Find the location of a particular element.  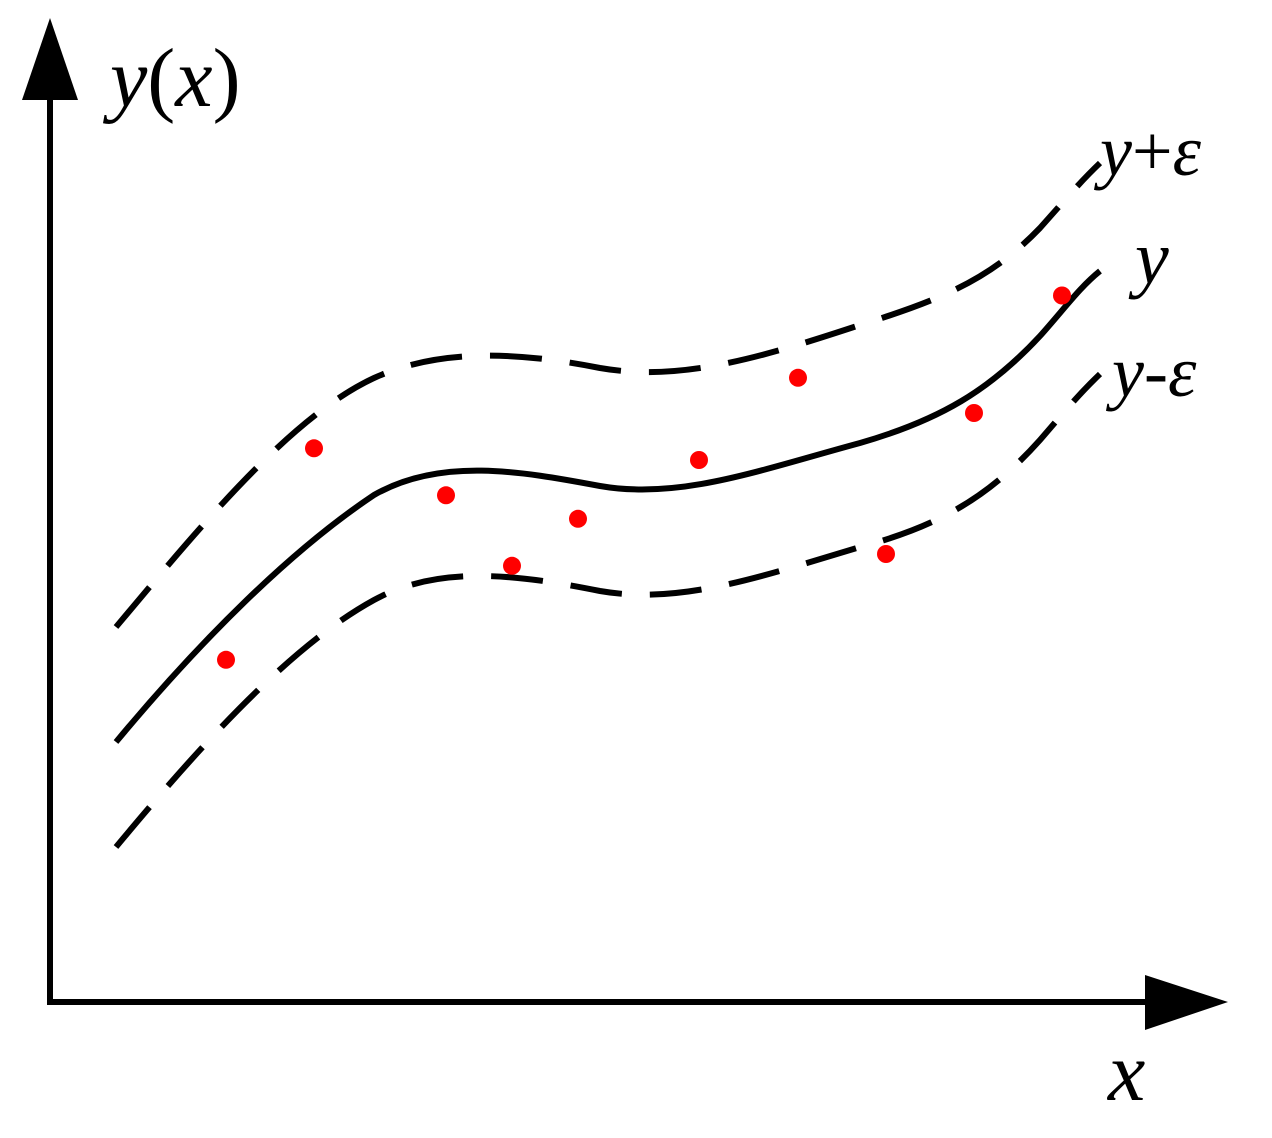

upper-curve-label: y+ε is located at coordinates (1147, 151).